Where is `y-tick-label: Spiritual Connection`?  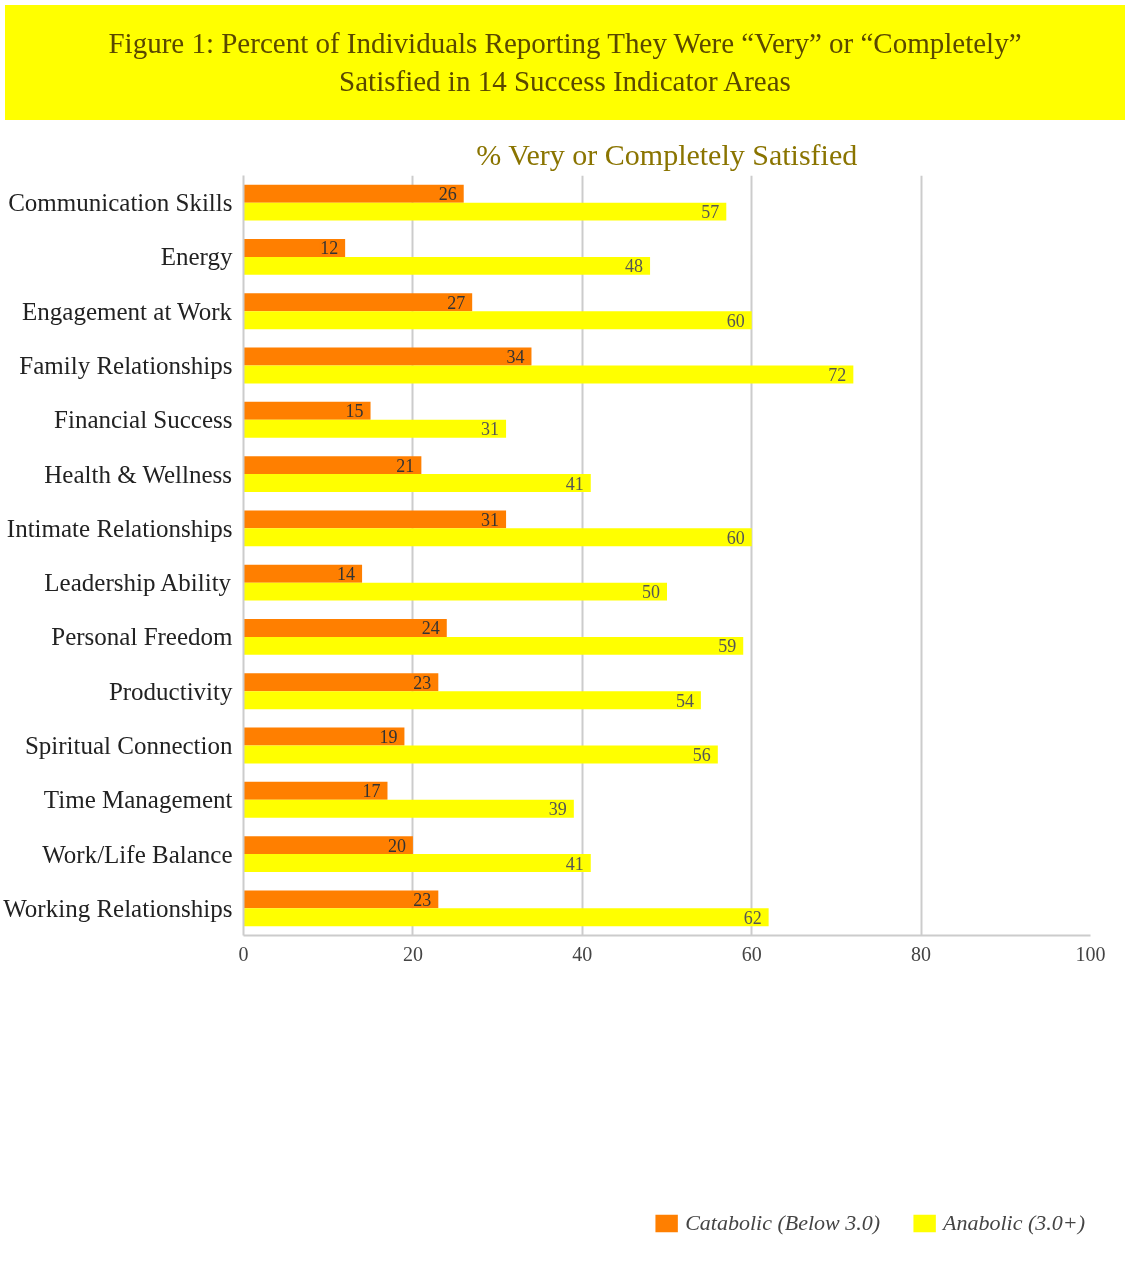
y-tick-label: Spiritual Connection is located at coordinates (128, 745).